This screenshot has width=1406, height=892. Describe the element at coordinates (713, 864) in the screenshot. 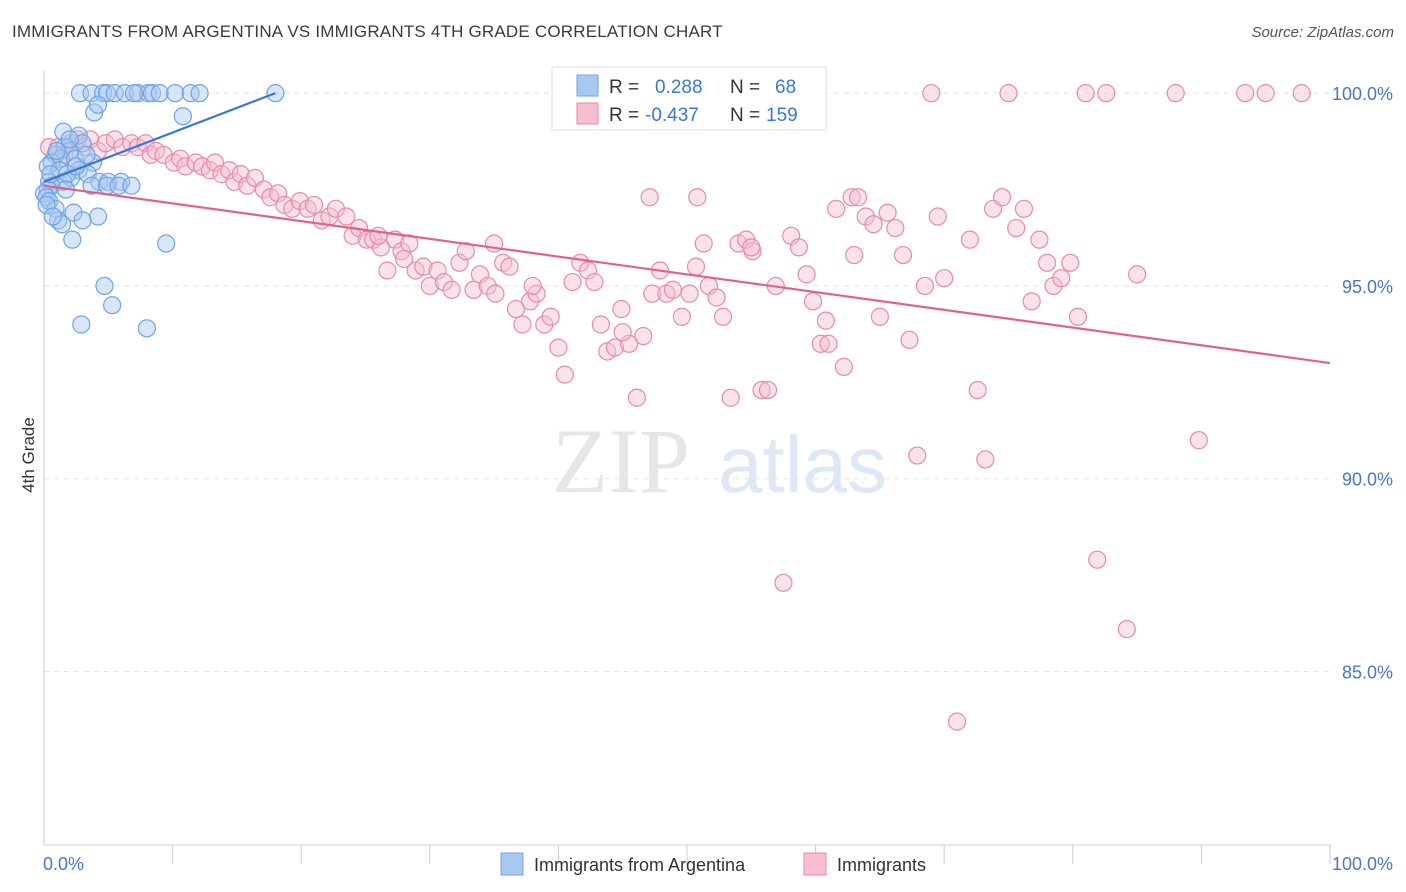

I see `series-legend: Immigrants from Argentina Immigrants` at that location.